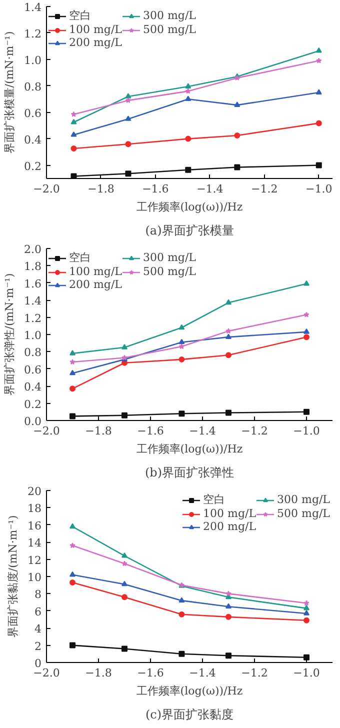 The image size is (340, 728). I want to click on y-tick-label: 20, so click(35, 491).